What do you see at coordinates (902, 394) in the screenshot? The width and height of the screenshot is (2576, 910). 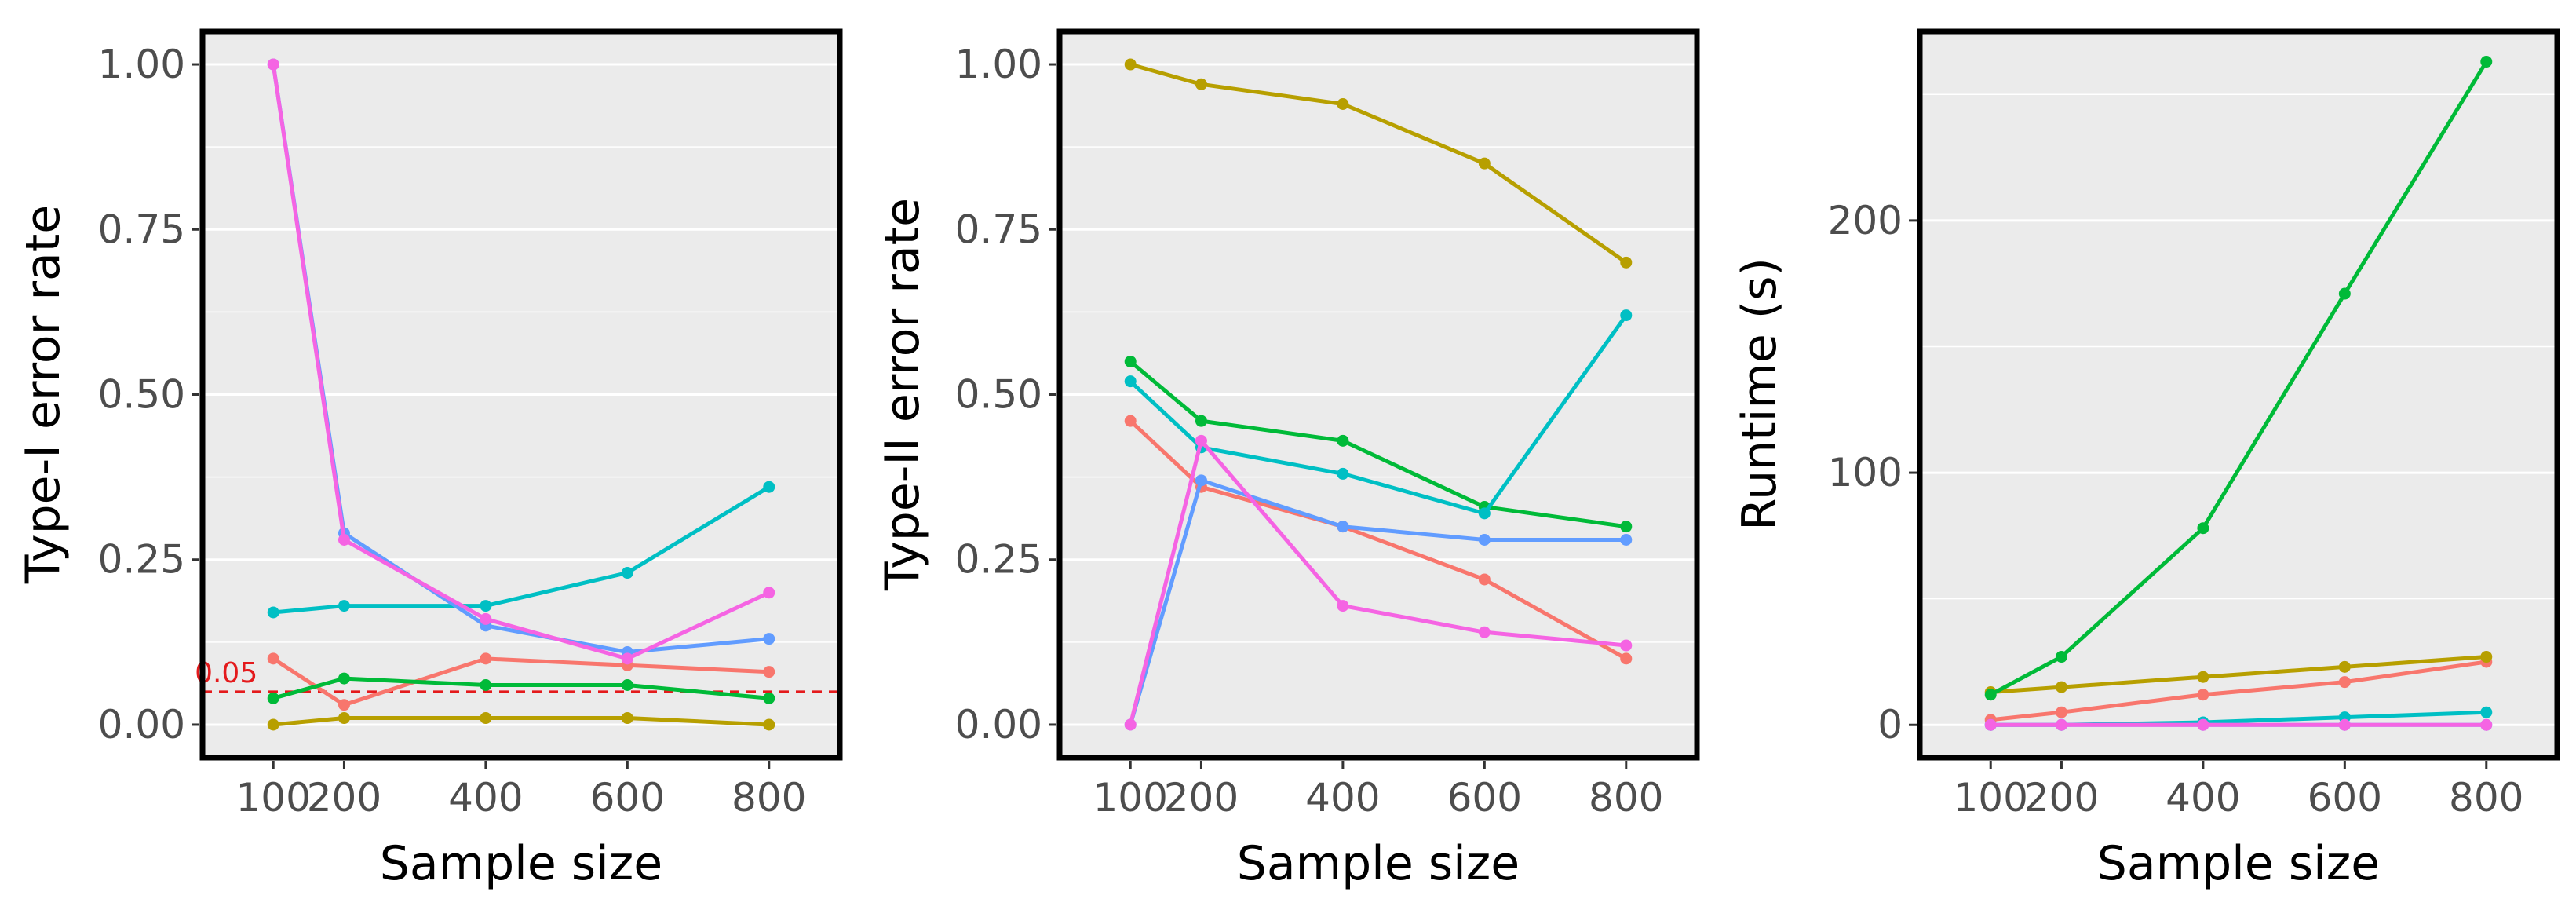 I see `y-axis-title: Type-II error rate` at bounding box center [902, 394].